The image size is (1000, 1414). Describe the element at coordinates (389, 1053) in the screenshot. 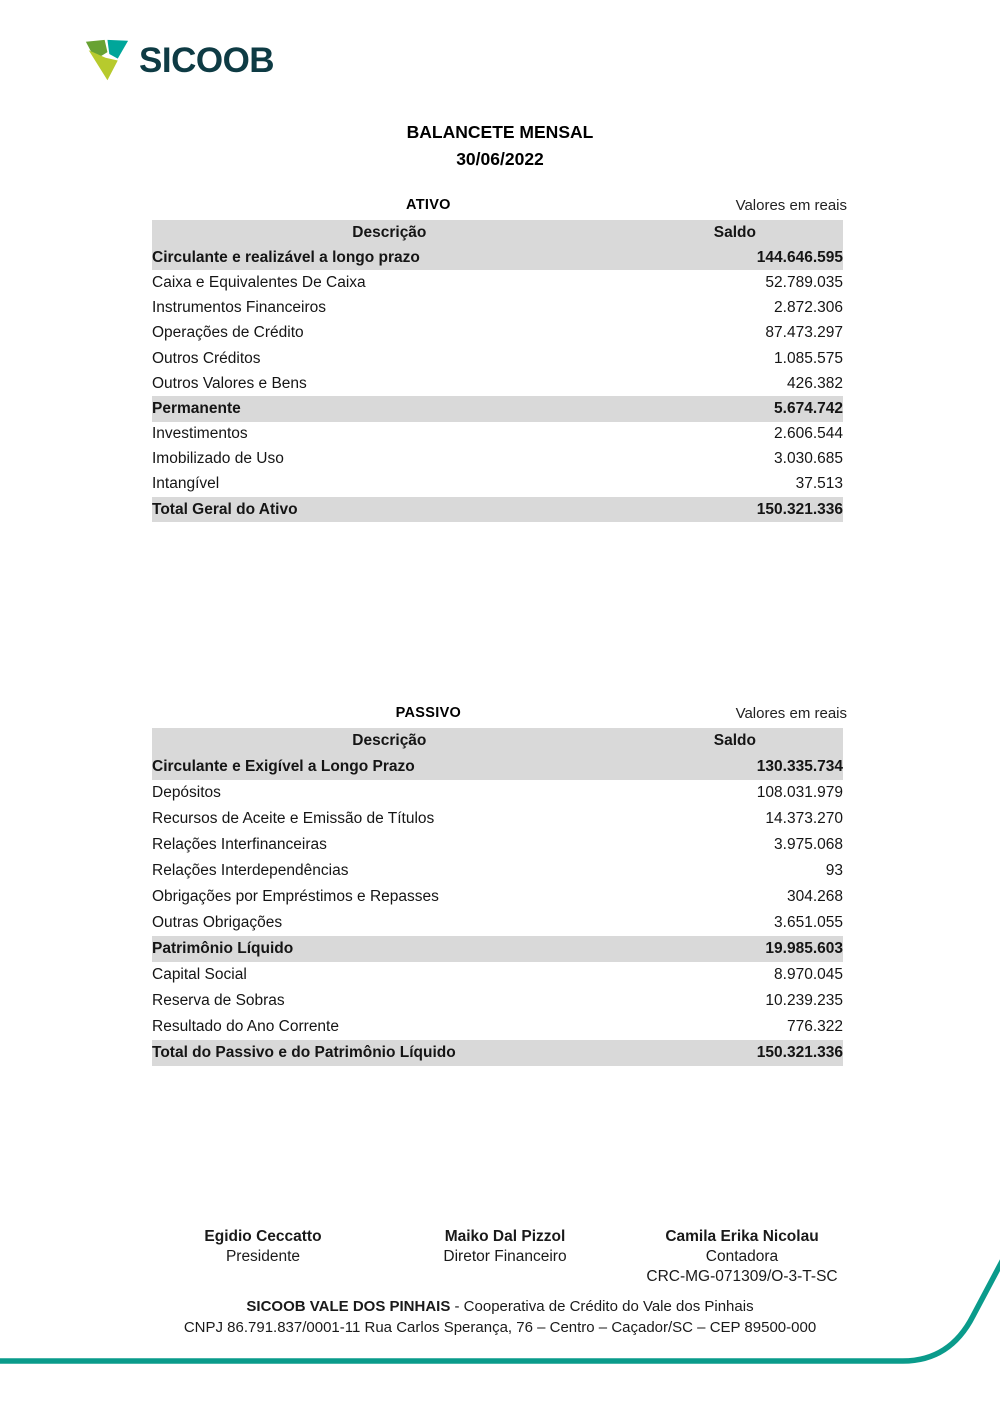

I see `row-label: Total do Passivo e do Patrimônio Líquido` at that location.